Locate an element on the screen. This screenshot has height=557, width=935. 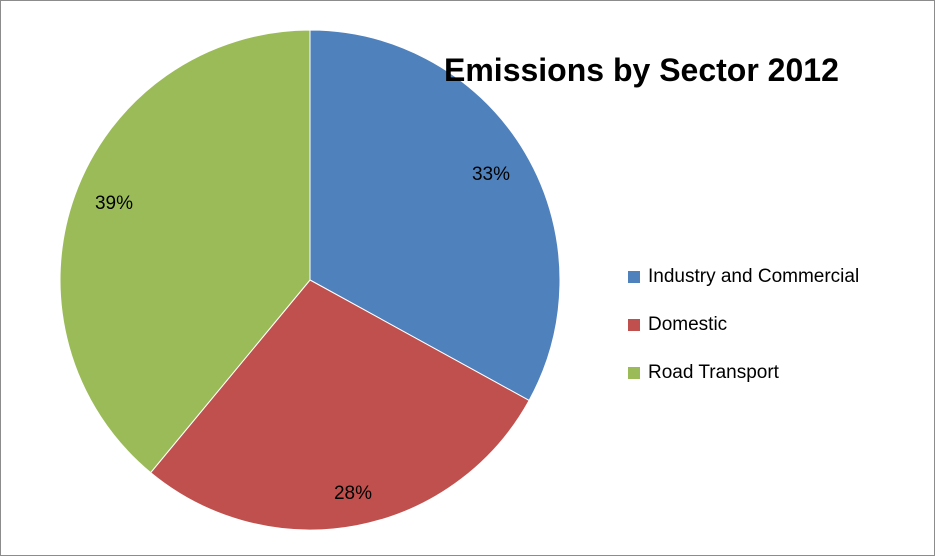
data-label-road-transport: 39% is located at coordinates (114, 203).